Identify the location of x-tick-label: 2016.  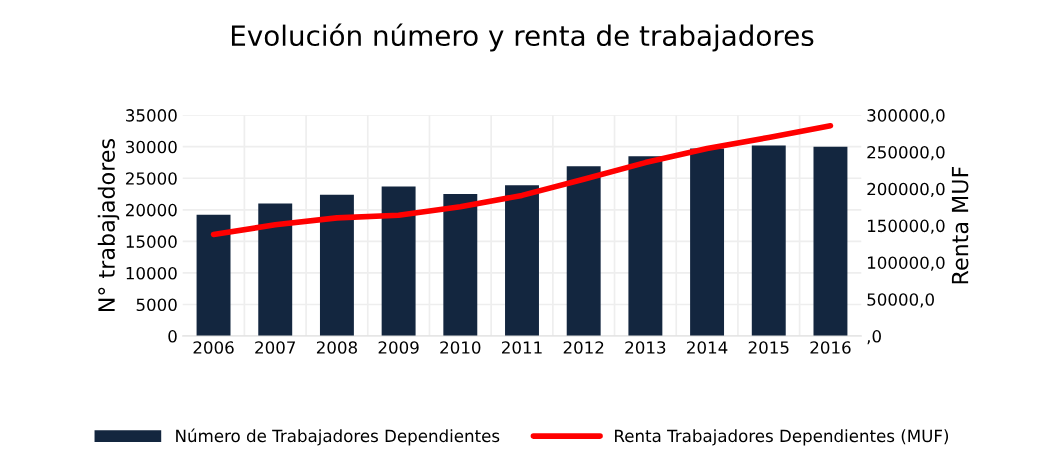
(830, 347).